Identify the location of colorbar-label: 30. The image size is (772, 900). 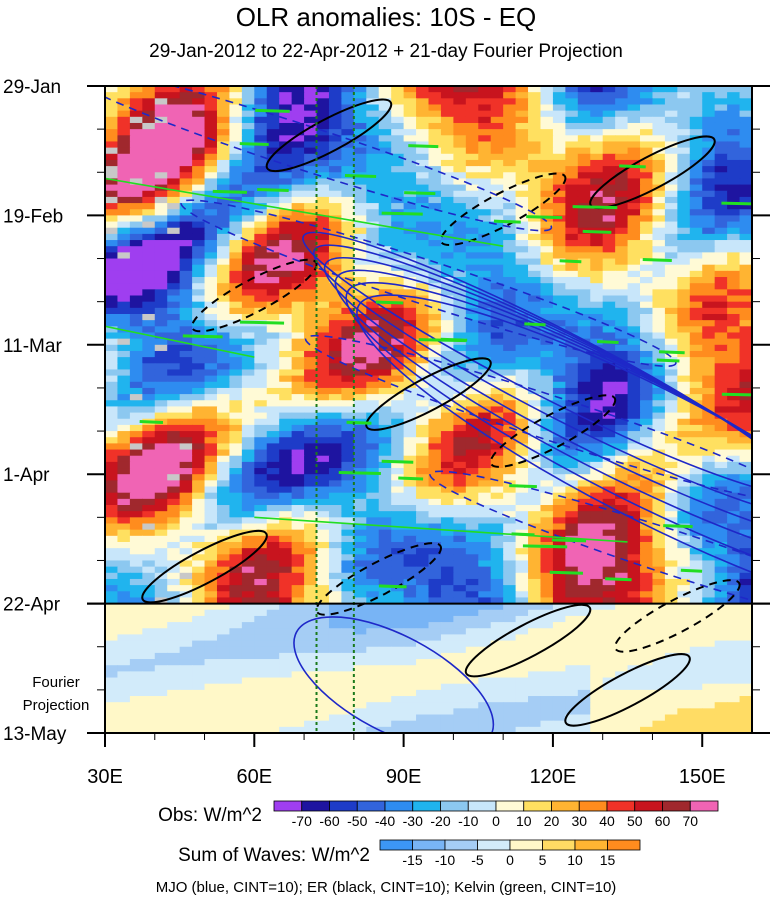
(579, 821).